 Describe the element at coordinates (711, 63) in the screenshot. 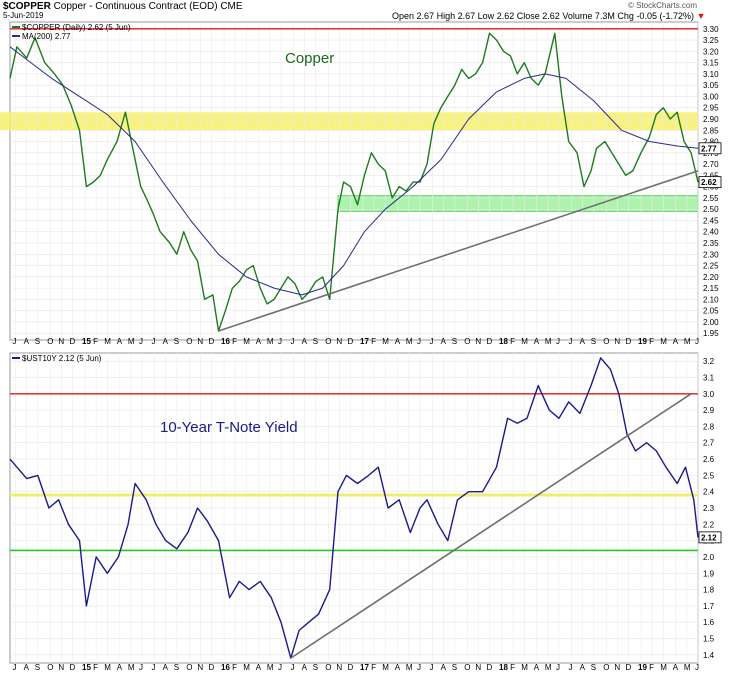

I see `y-tick-label: 3.15` at that location.